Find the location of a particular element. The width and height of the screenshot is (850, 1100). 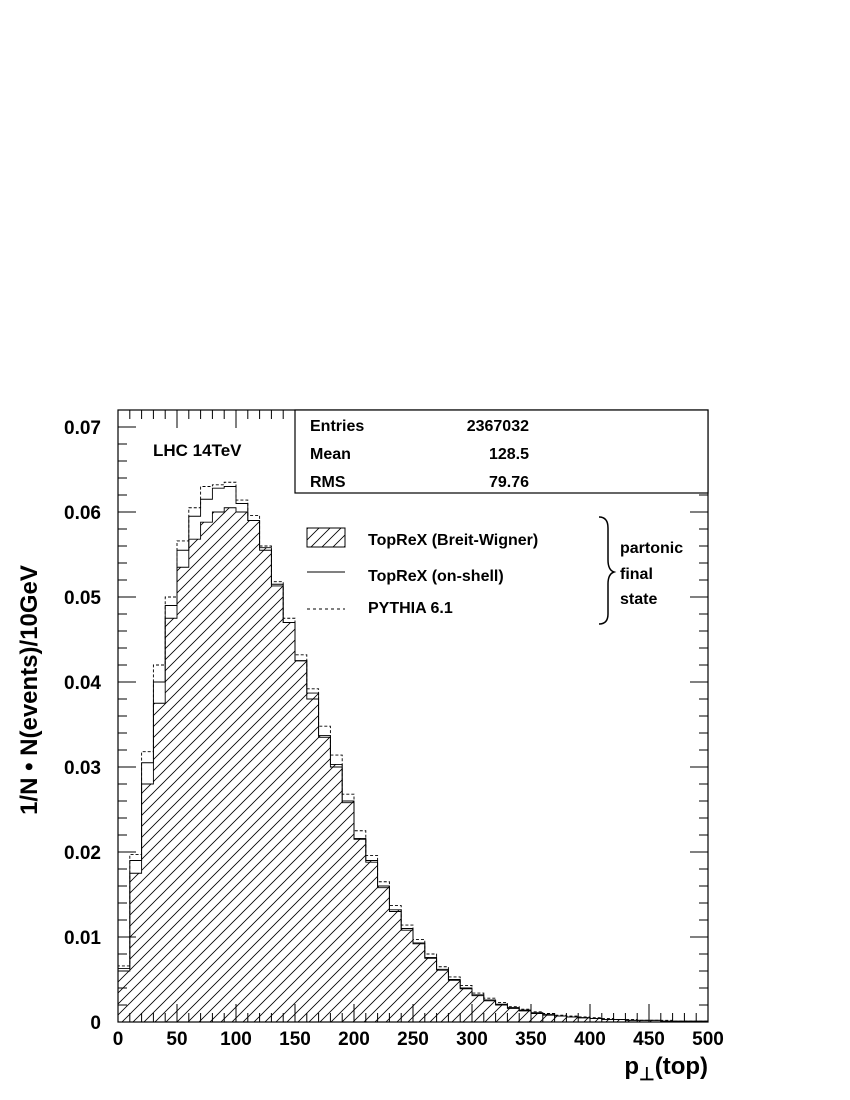

x-tick-label: 450 is located at coordinates (649, 1039).